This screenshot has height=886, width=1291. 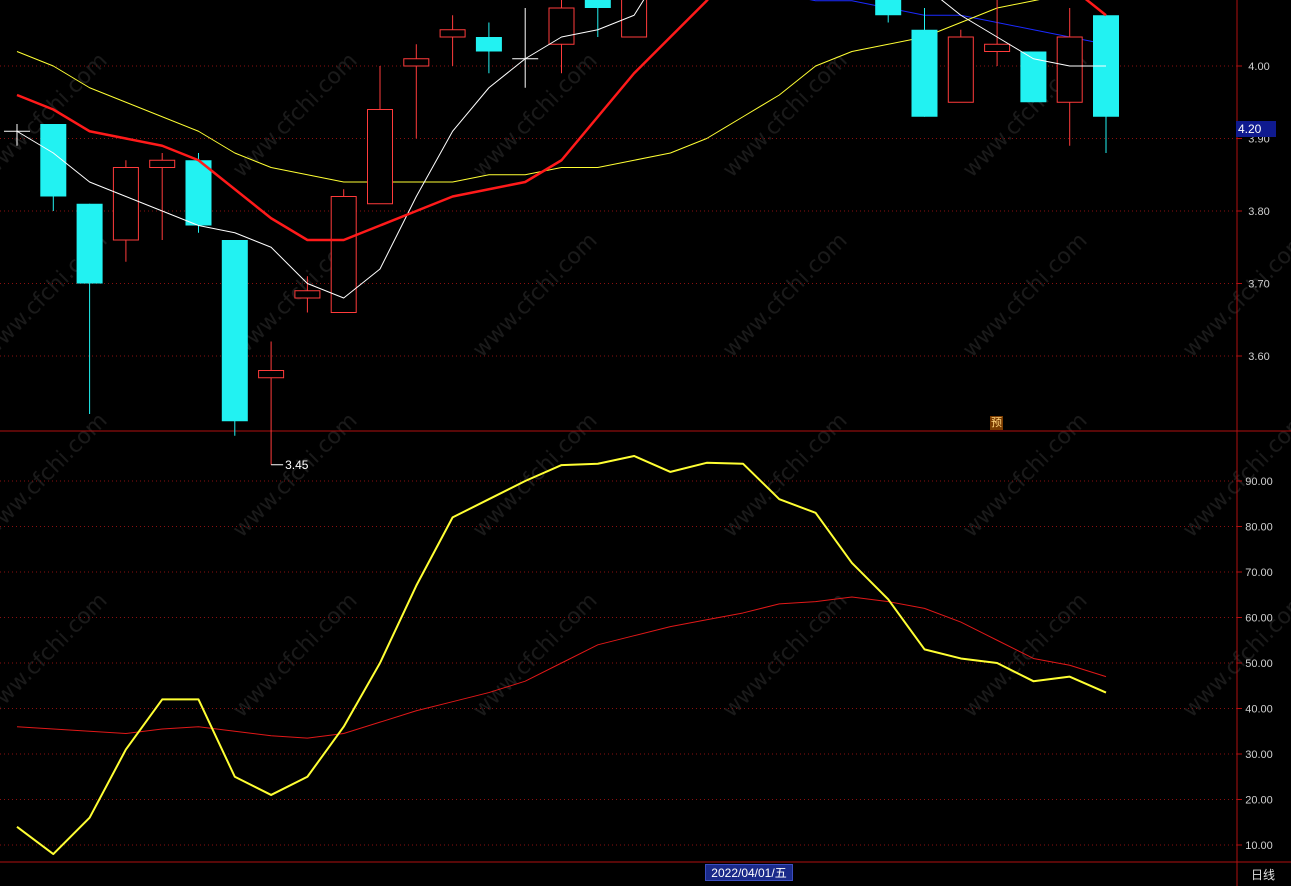 What do you see at coordinates (1262, 875) in the screenshot?
I see `period-tab-daily: 日线` at bounding box center [1262, 875].